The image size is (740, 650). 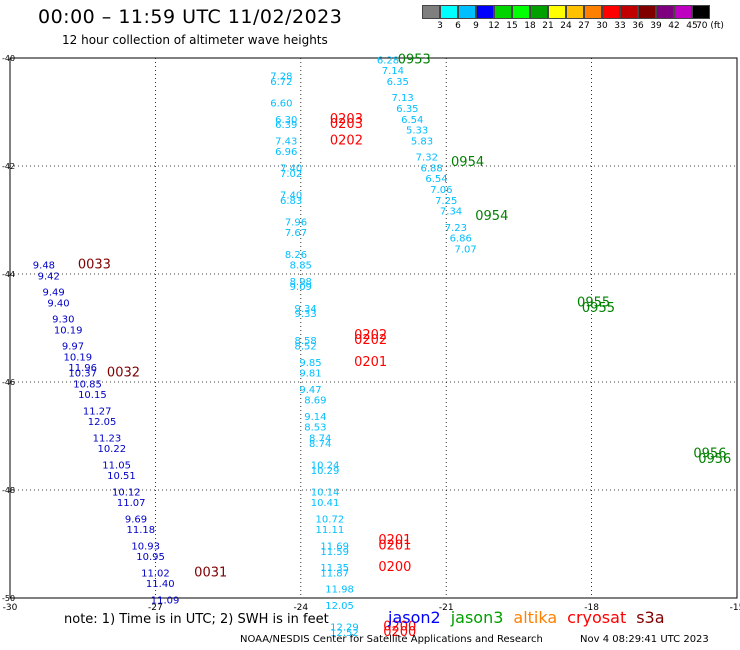 I want to click on legend-label: 15, so click(x=512, y=26).